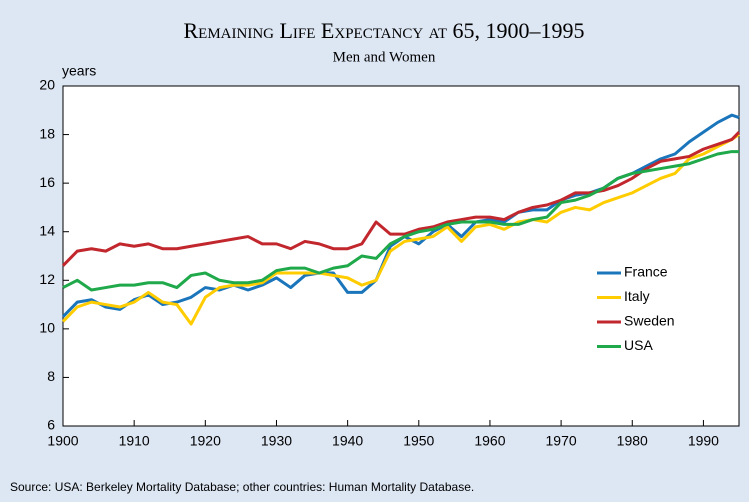 This screenshot has width=749, height=502. Describe the element at coordinates (703, 441) in the screenshot. I see `x-tick-label: 1990` at that location.